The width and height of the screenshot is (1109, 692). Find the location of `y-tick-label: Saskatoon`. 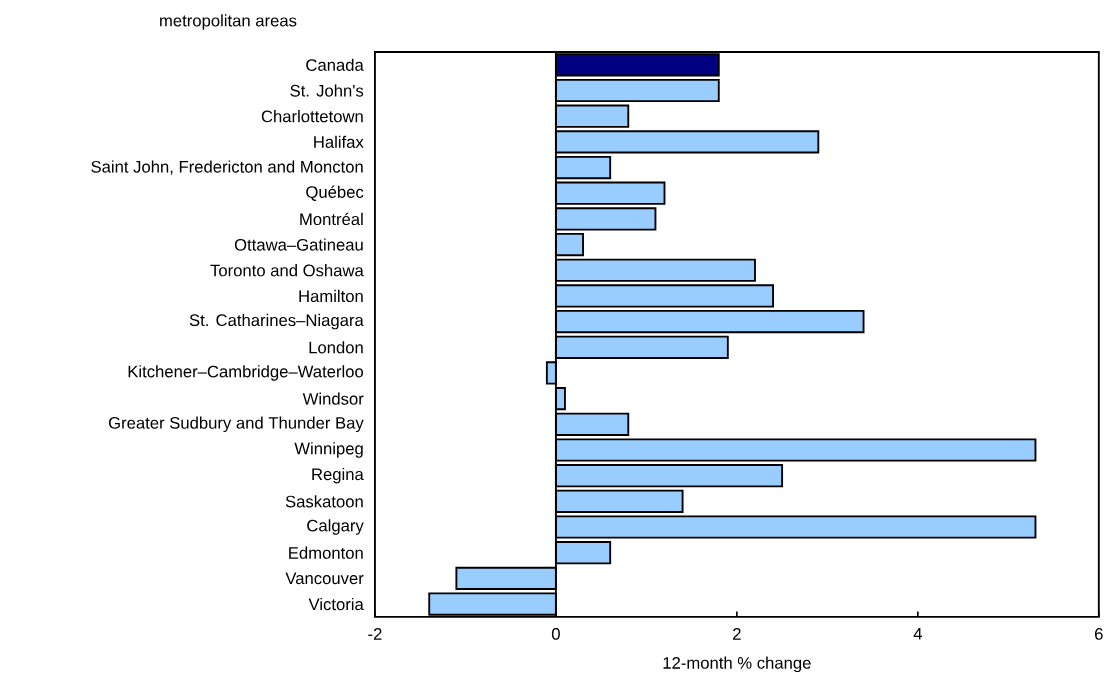

y-tick-label: Saskatoon is located at coordinates (324, 501).